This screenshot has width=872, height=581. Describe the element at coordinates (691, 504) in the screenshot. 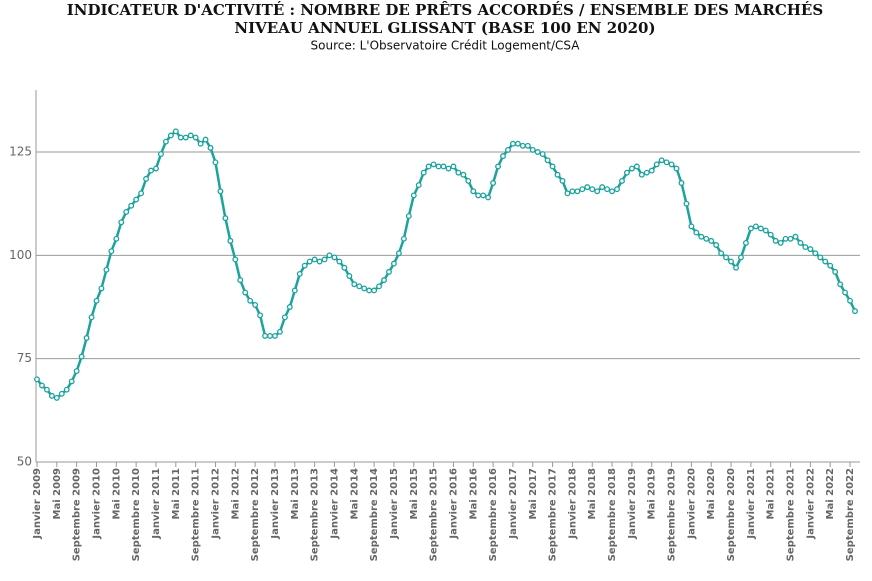

I see `x-tick-label: Janvier 2020` at that location.